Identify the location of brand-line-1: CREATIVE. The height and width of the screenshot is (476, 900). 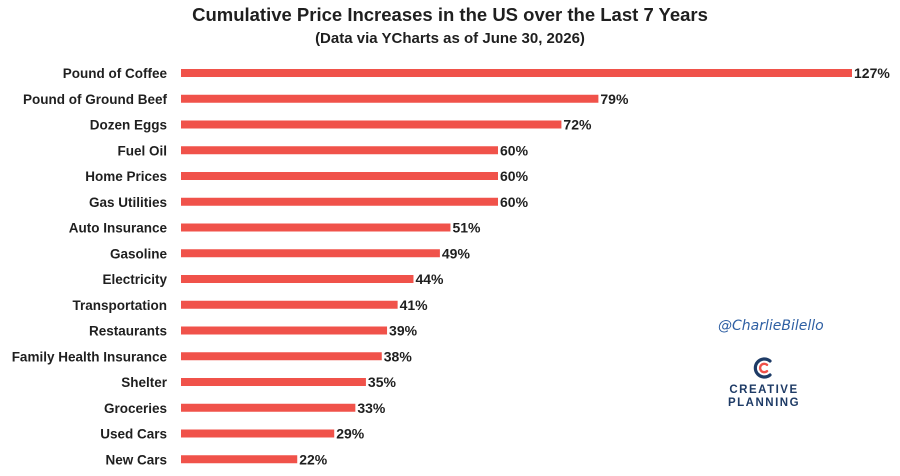
(763, 390).